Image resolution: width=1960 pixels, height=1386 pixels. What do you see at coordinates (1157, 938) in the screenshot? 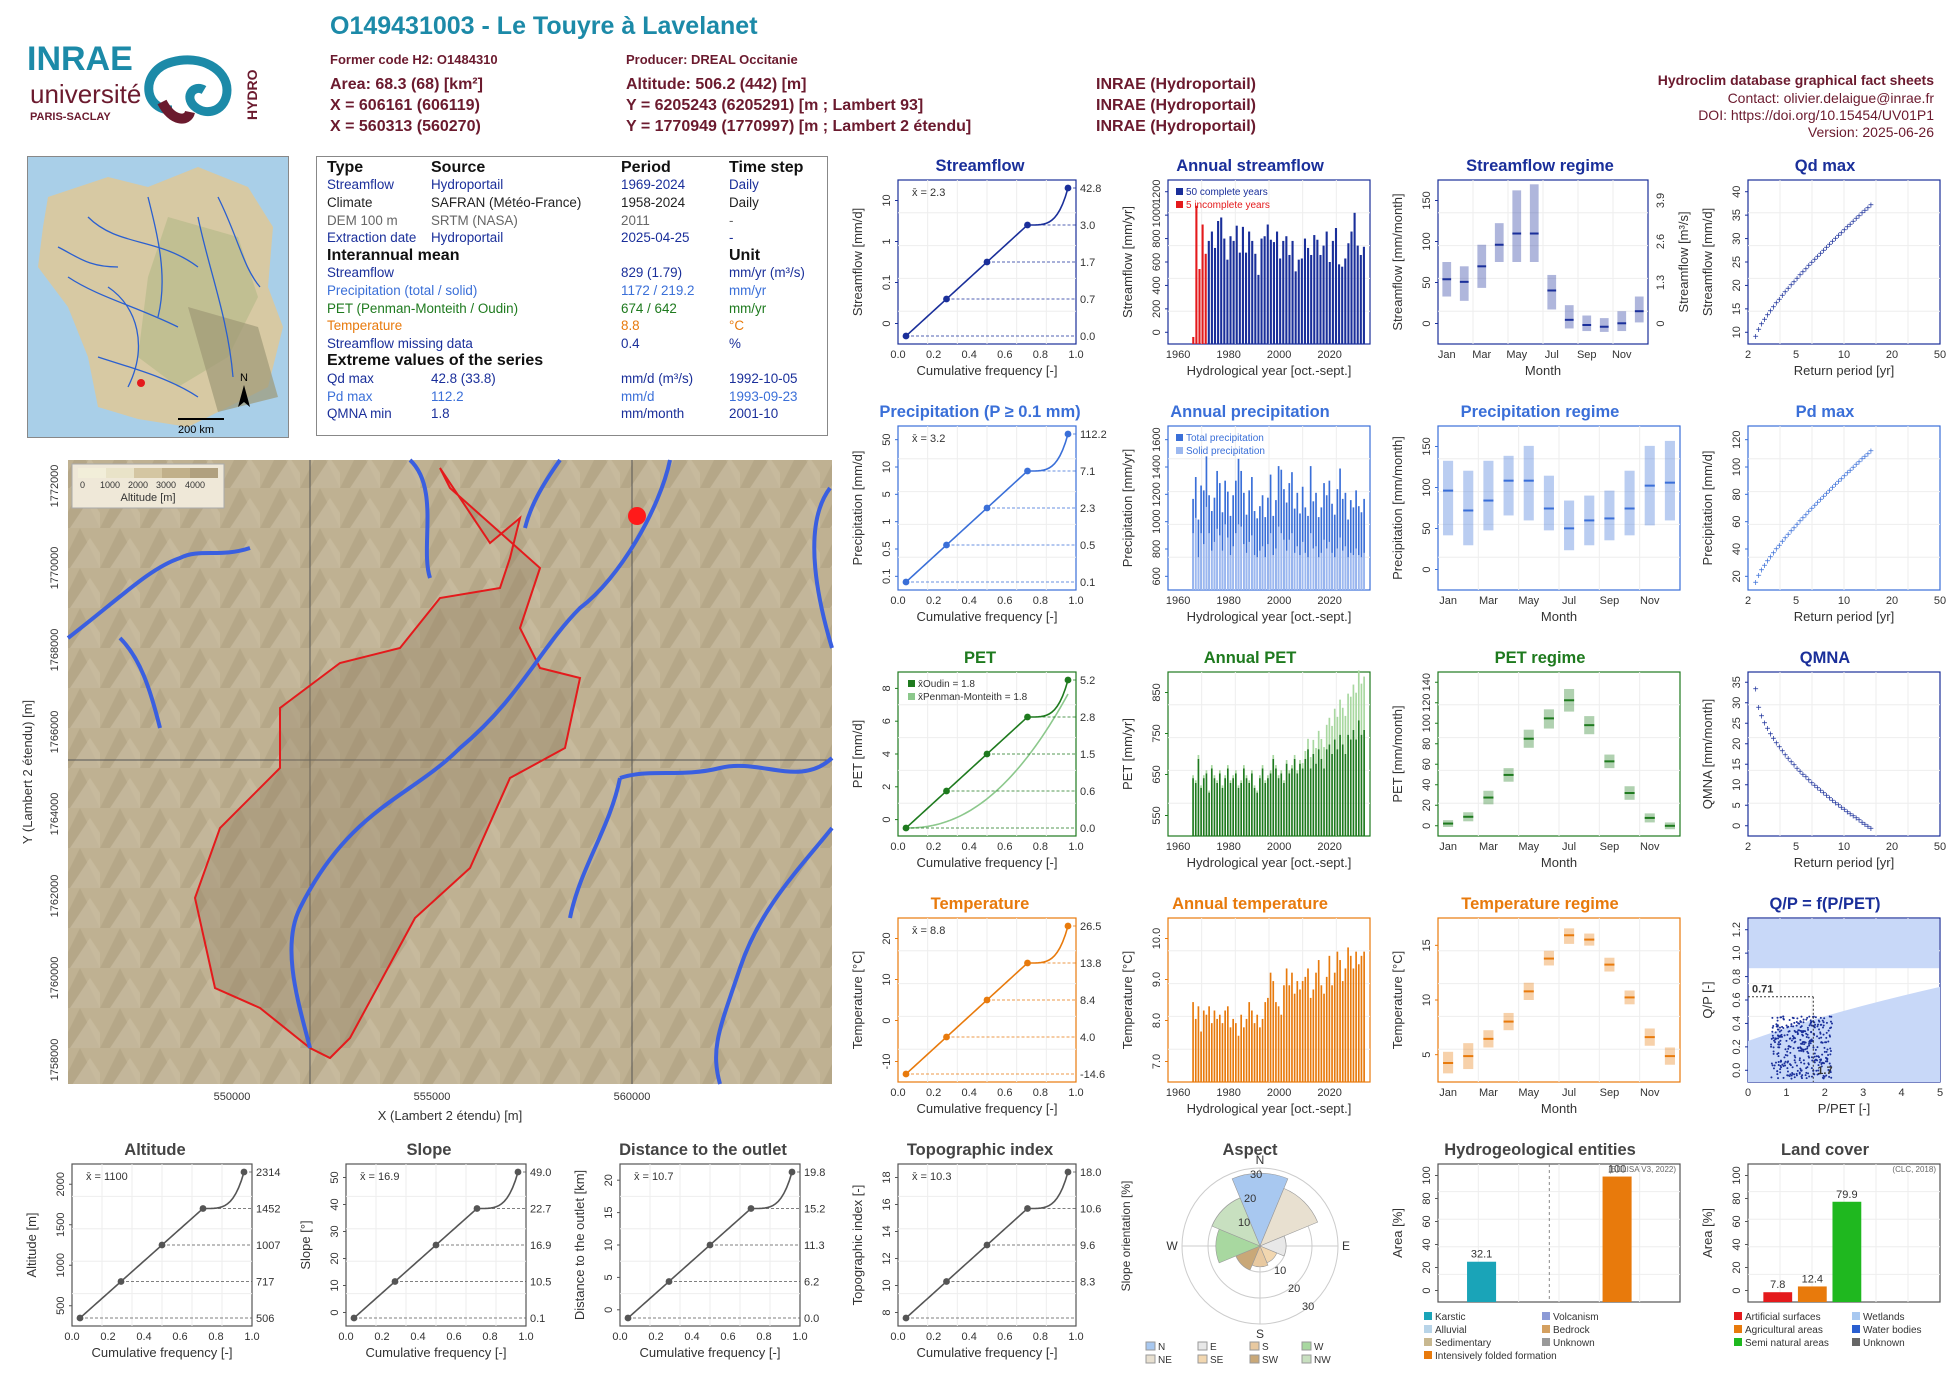
I see `y-tick-label: 10.0` at bounding box center [1157, 938].